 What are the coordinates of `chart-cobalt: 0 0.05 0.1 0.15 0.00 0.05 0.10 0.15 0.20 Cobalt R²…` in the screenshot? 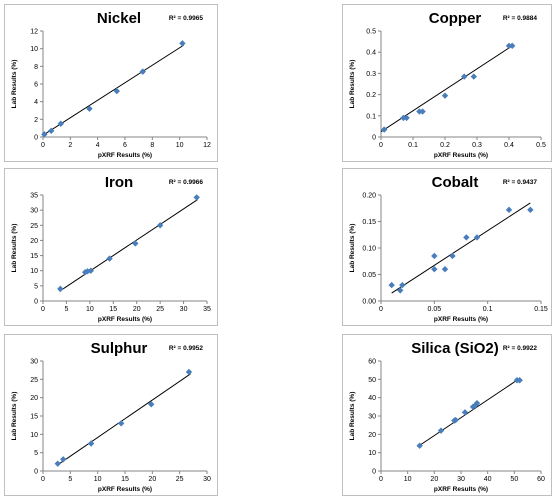 It's located at (447, 247).